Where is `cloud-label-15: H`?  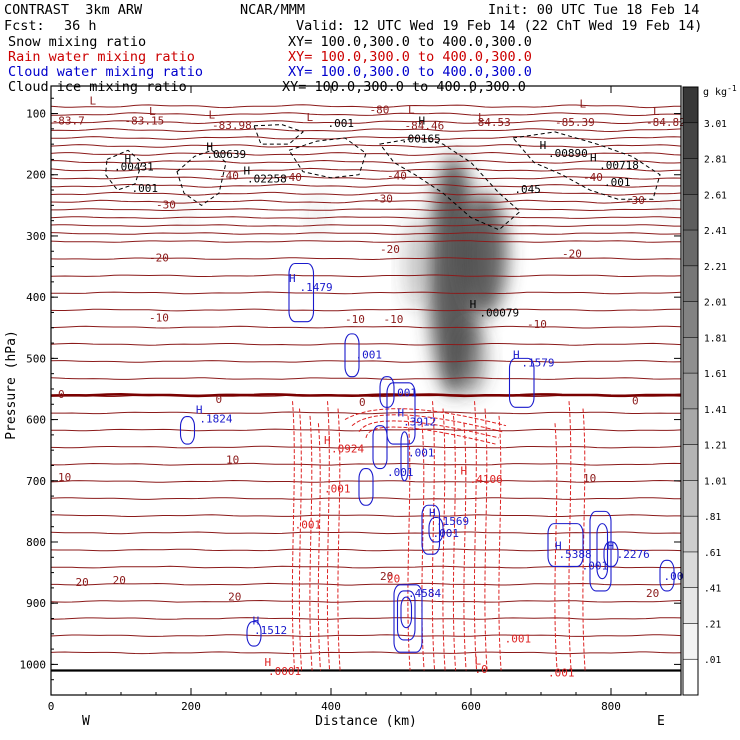 cloud-label-15: H is located at coordinates (558, 545).